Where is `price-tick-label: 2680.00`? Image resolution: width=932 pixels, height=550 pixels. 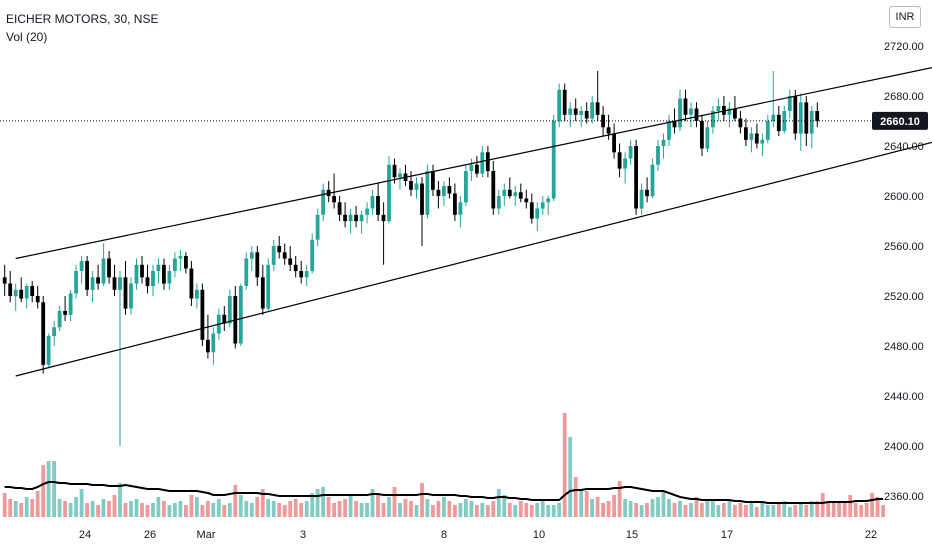 price-tick-label: 2680.00 is located at coordinates (904, 97).